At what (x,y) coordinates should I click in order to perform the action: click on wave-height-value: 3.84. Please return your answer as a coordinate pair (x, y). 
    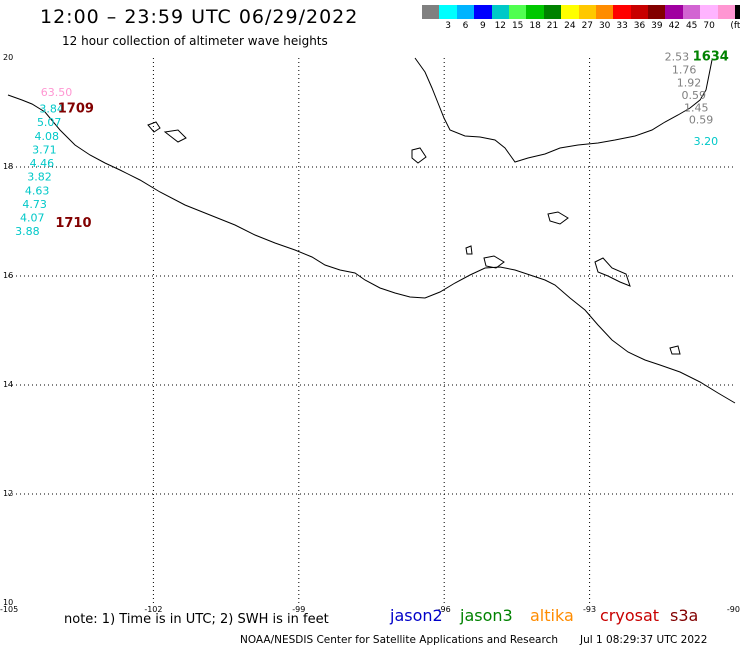
    Looking at the image, I should click on (51, 109).